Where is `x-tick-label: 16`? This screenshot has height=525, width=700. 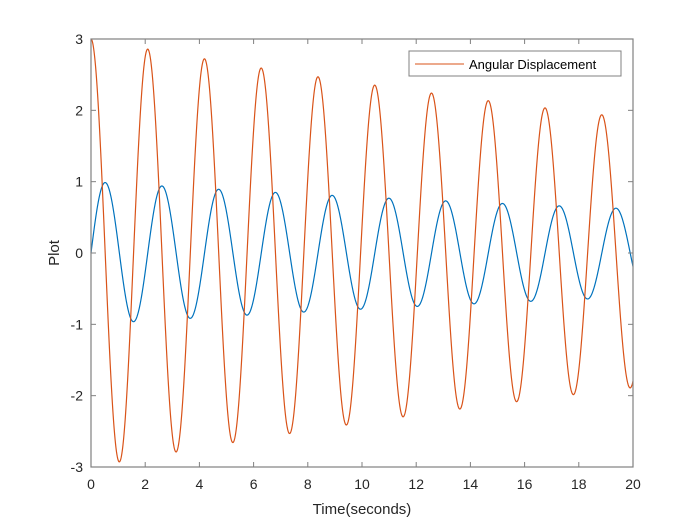 x-tick-label: 16 is located at coordinates (525, 484).